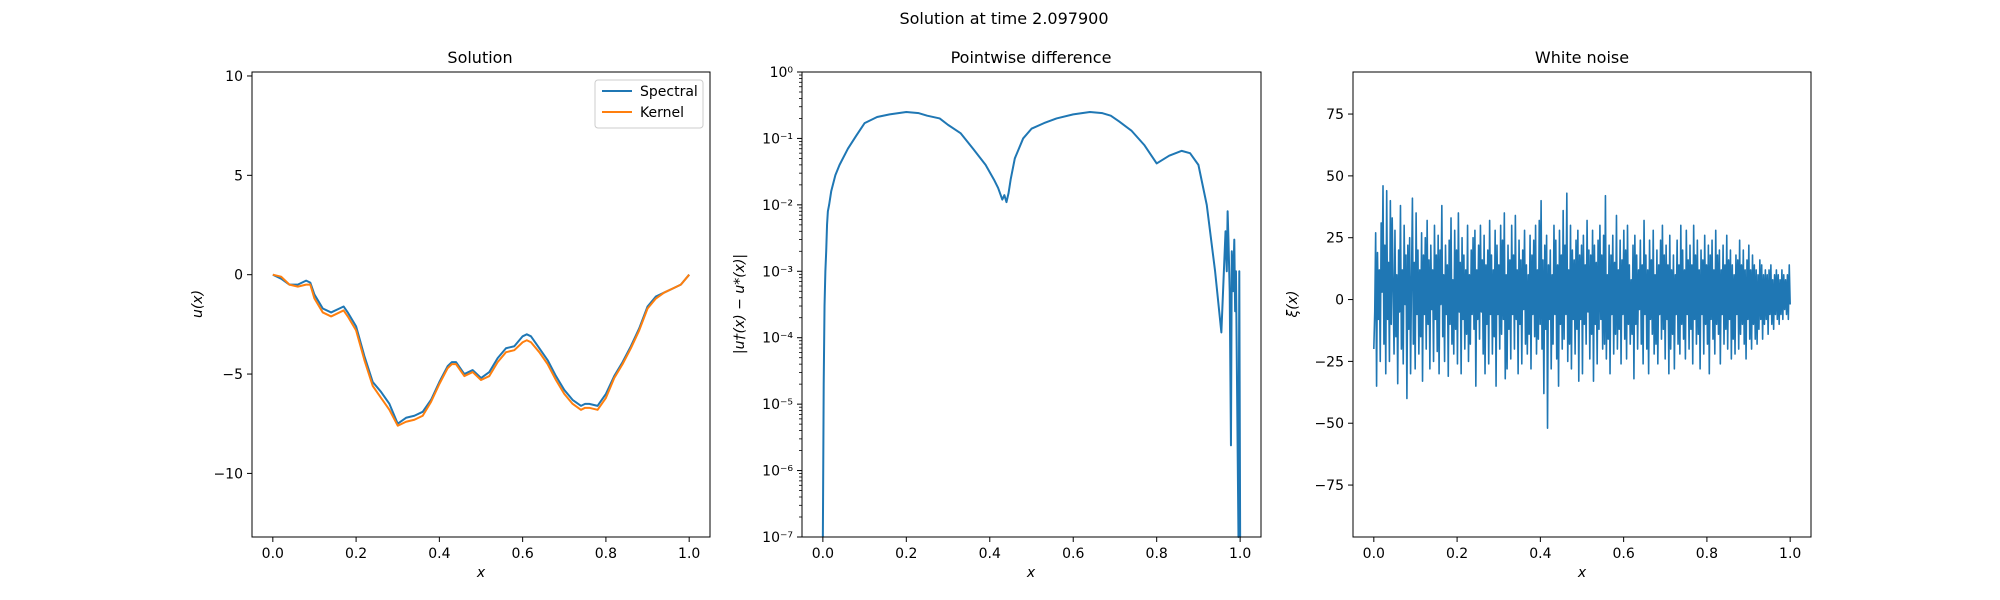 This screenshot has height=600, width=2000. What do you see at coordinates (1582, 57) in the screenshot?
I see `noise-title: White noise` at bounding box center [1582, 57].